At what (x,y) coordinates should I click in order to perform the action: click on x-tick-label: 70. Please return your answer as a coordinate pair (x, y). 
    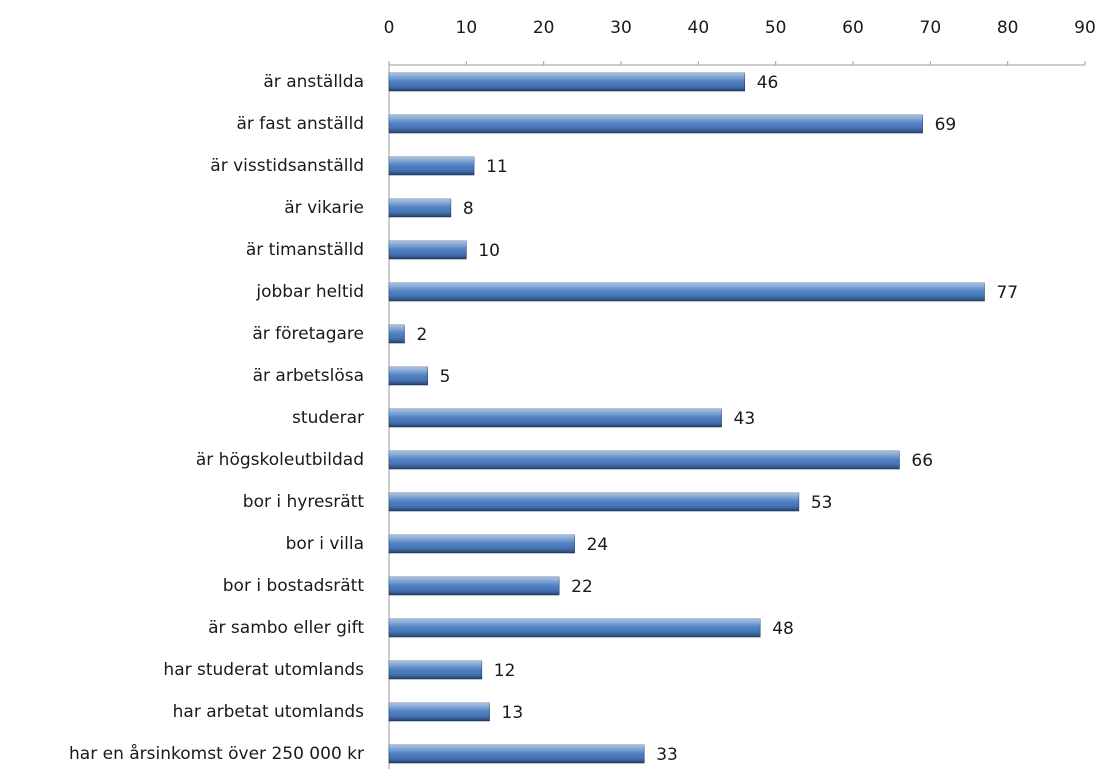
    Looking at the image, I should click on (931, 28).